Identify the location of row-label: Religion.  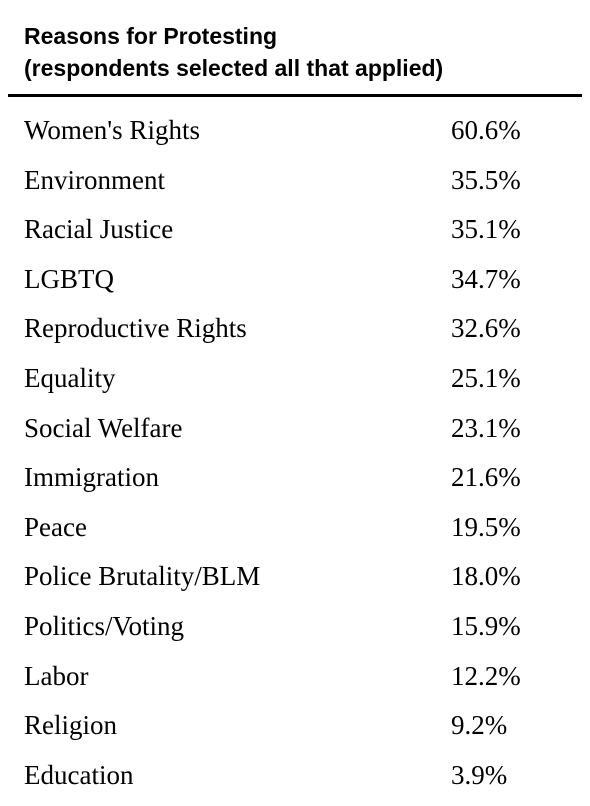
(70, 725).